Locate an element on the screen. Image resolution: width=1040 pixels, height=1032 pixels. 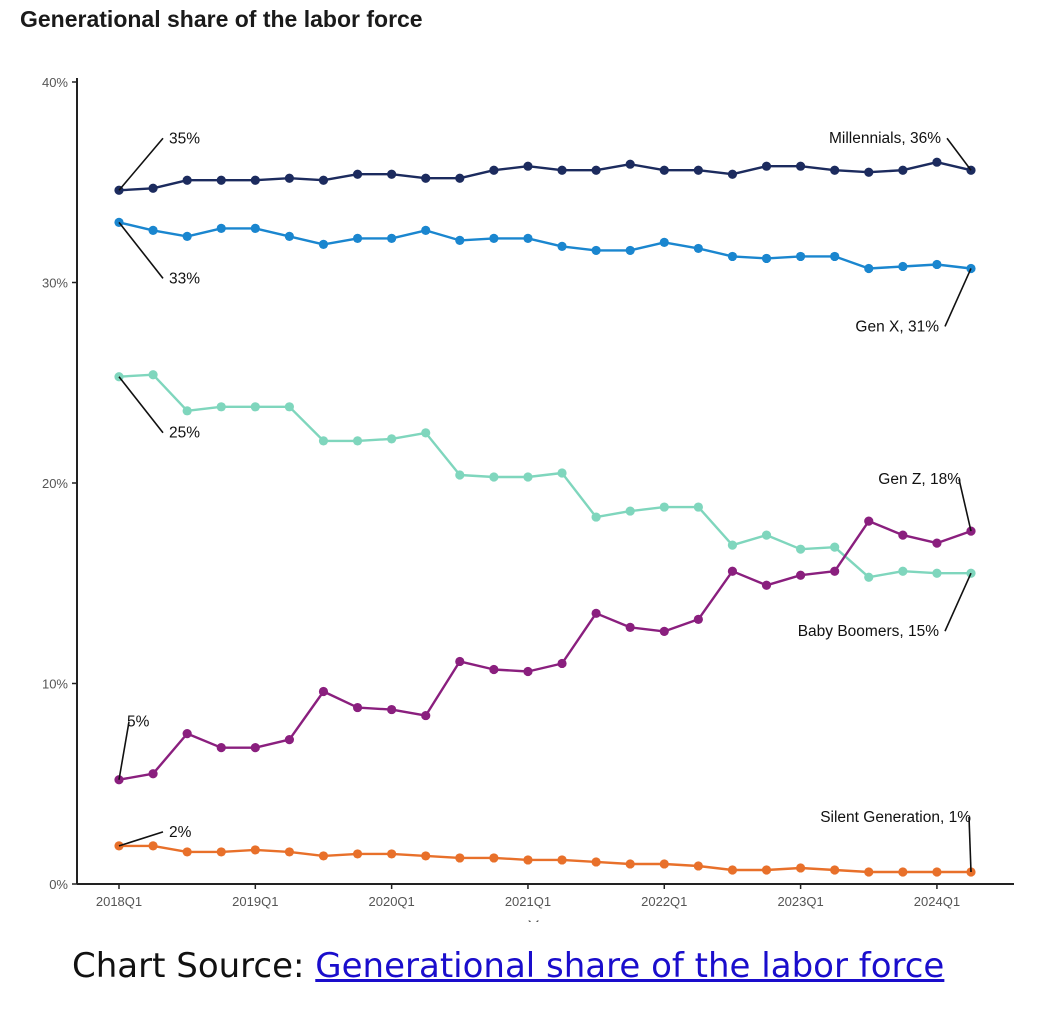
source-prefix: Chart Source: is located at coordinates (194, 966).